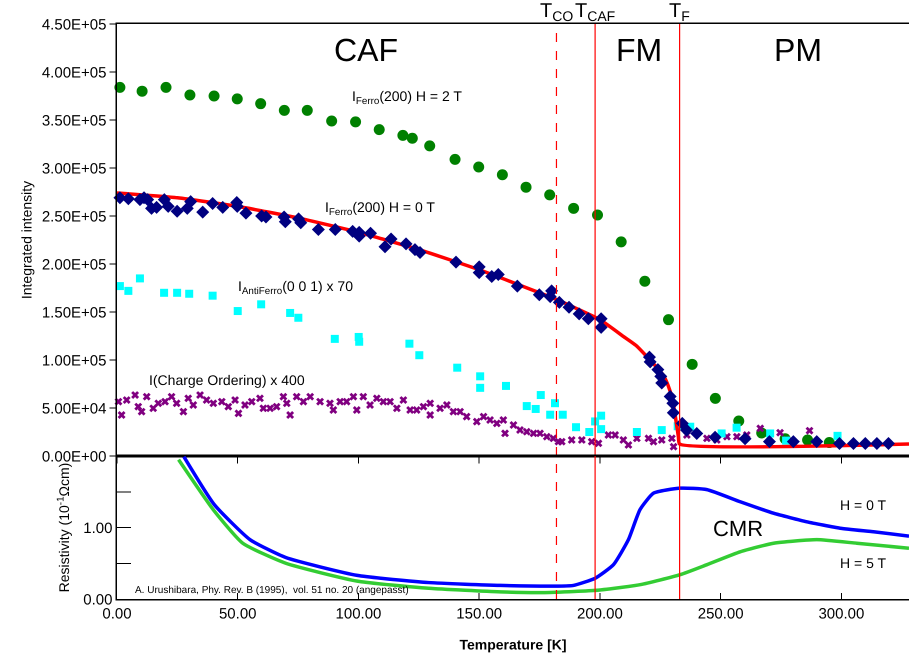 This screenshot has height=669, width=909. Describe the element at coordinates (74, 121) in the screenshot. I see `y-tick-label: 3.50E+05` at that location.